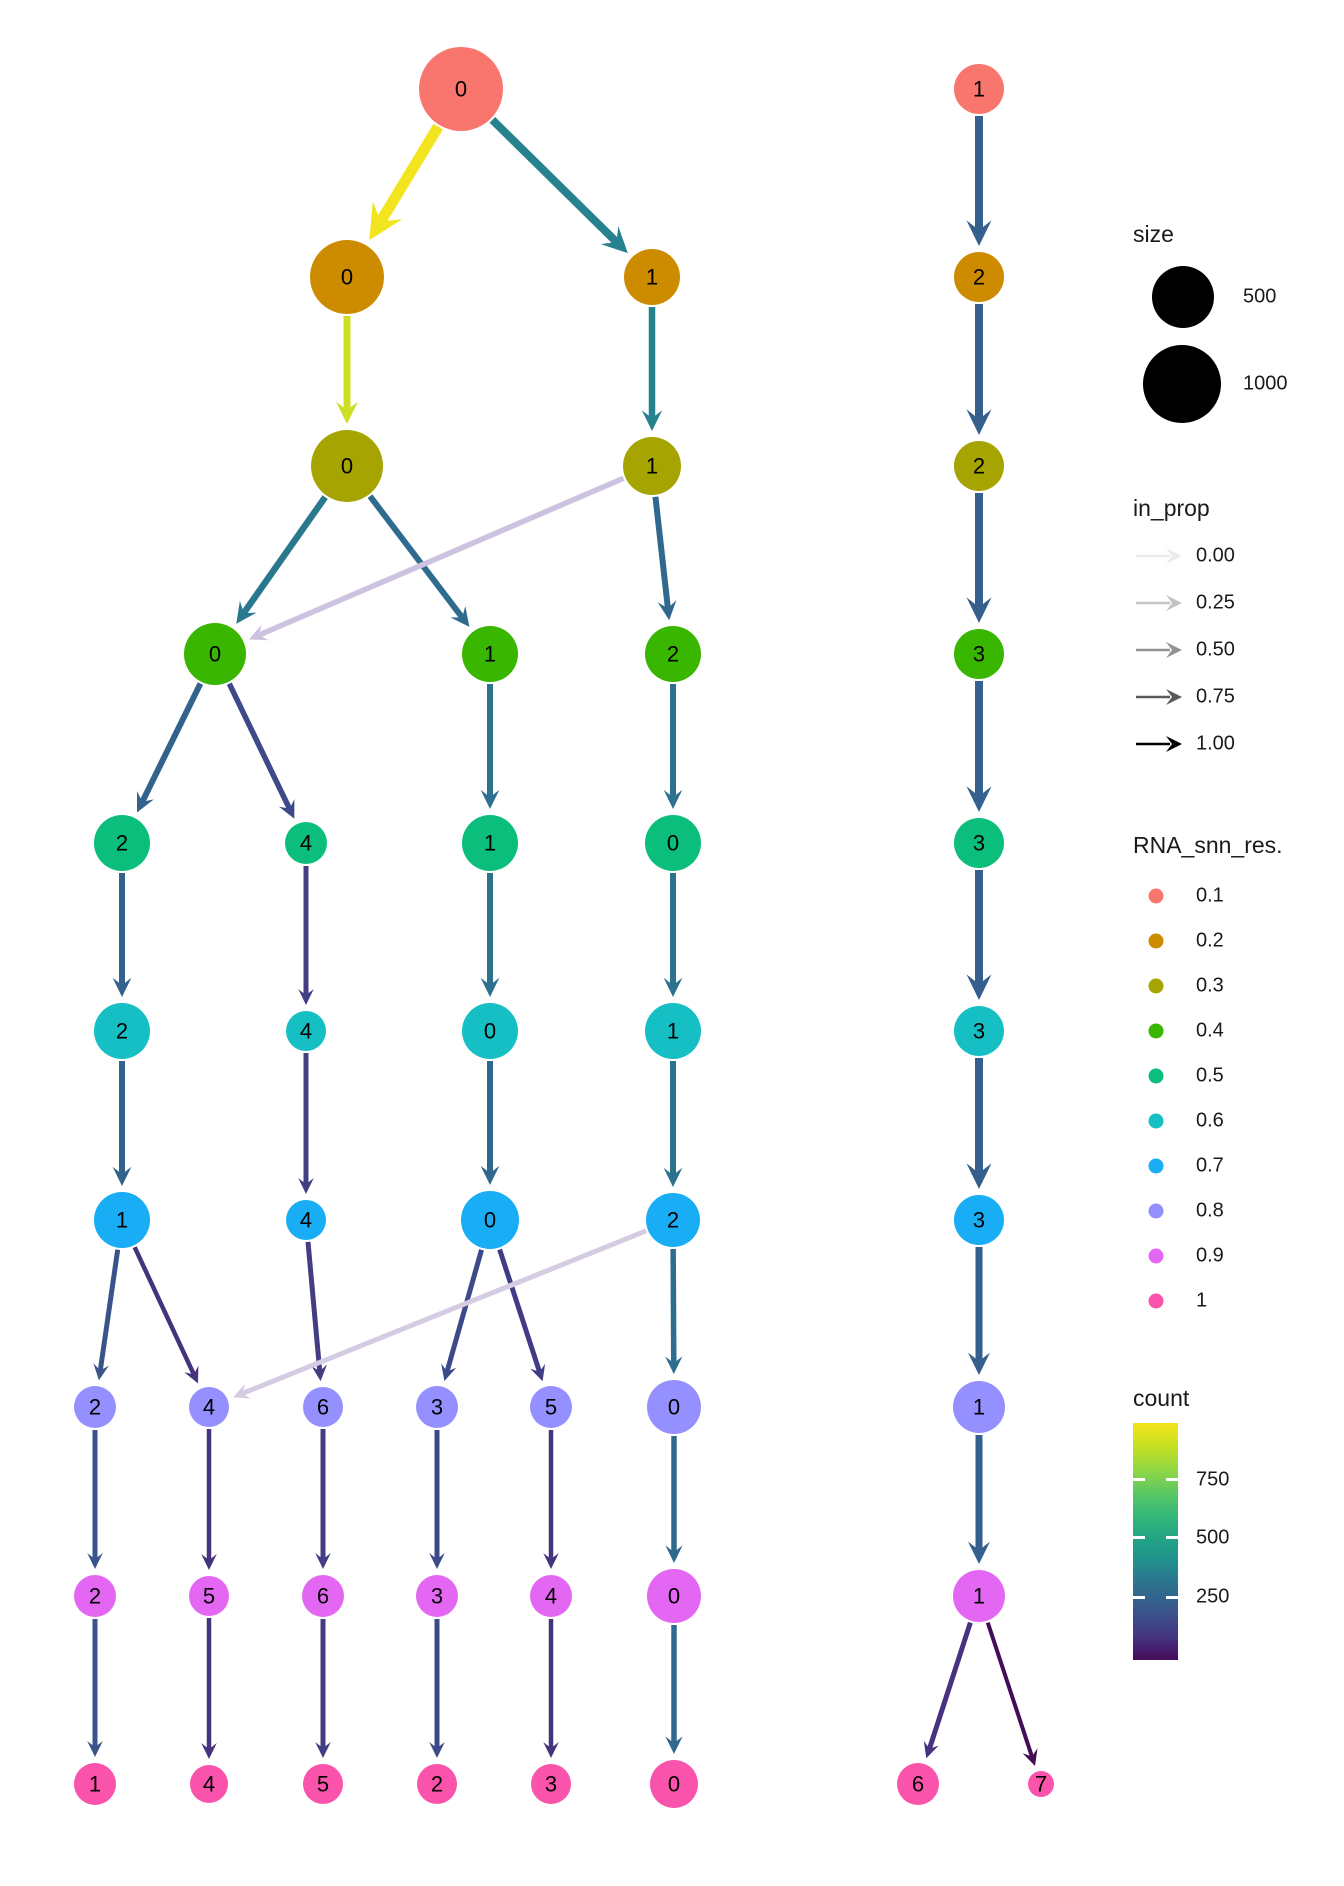 This screenshot has height=1886, width=1344. Describe the element at coordinates (673, 1031) in the screenshot. I see `cluster-node-res0.6-1: 1` at that location.